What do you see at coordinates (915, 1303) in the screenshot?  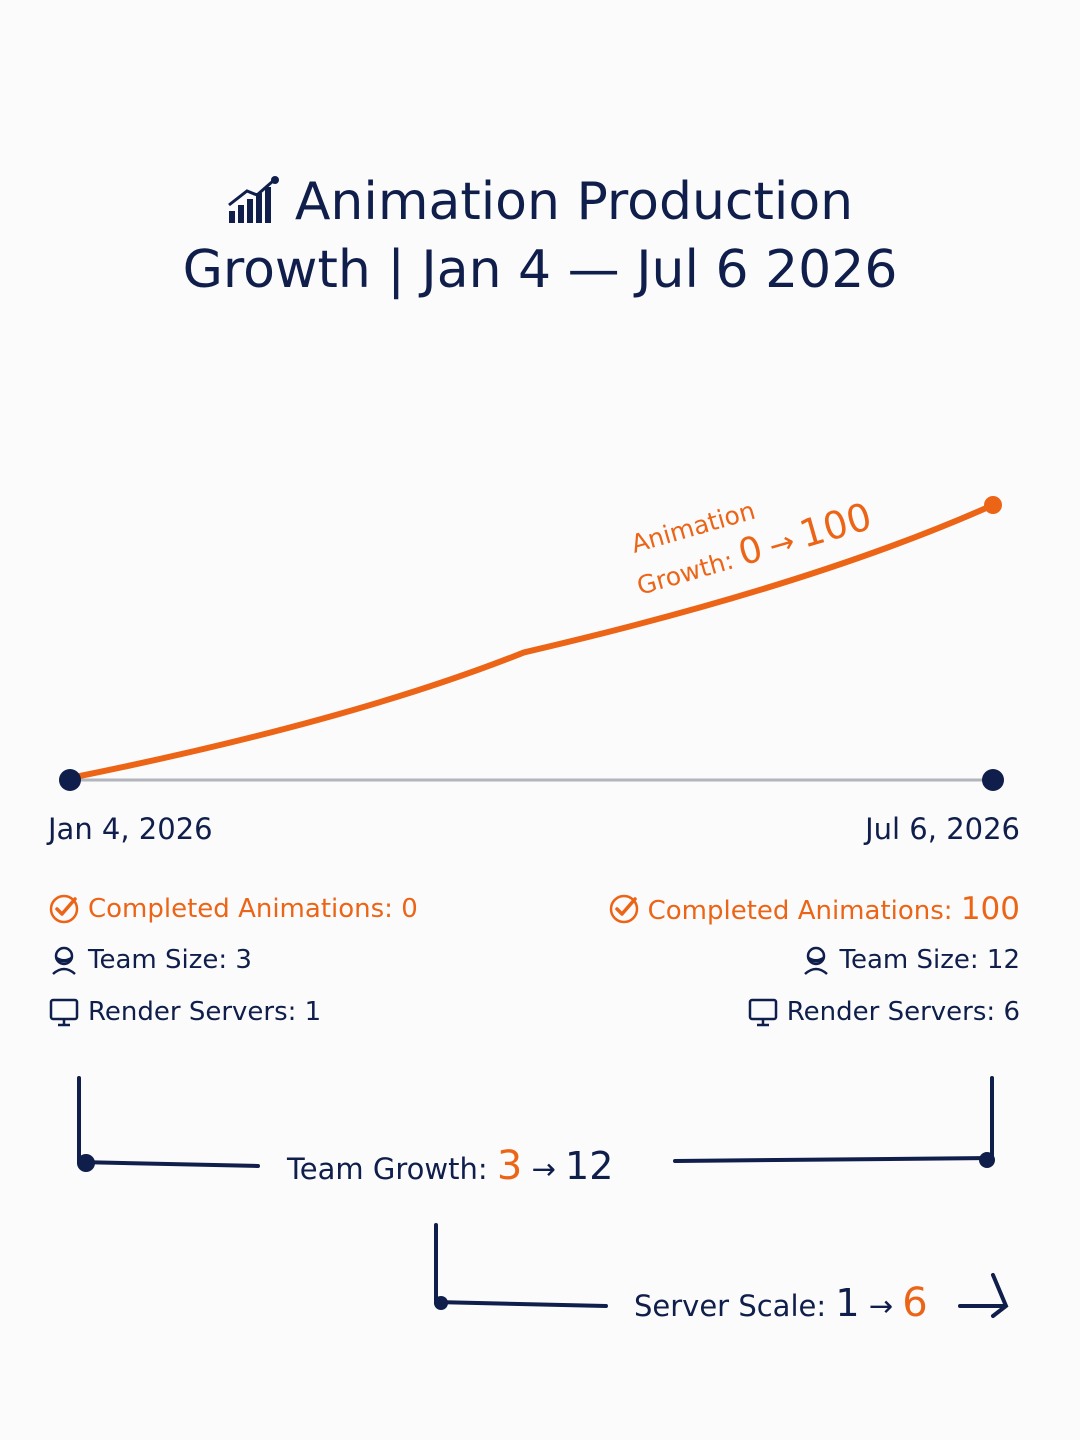 I see `server-scale-to: 6` at bounding box center [915, 1303].